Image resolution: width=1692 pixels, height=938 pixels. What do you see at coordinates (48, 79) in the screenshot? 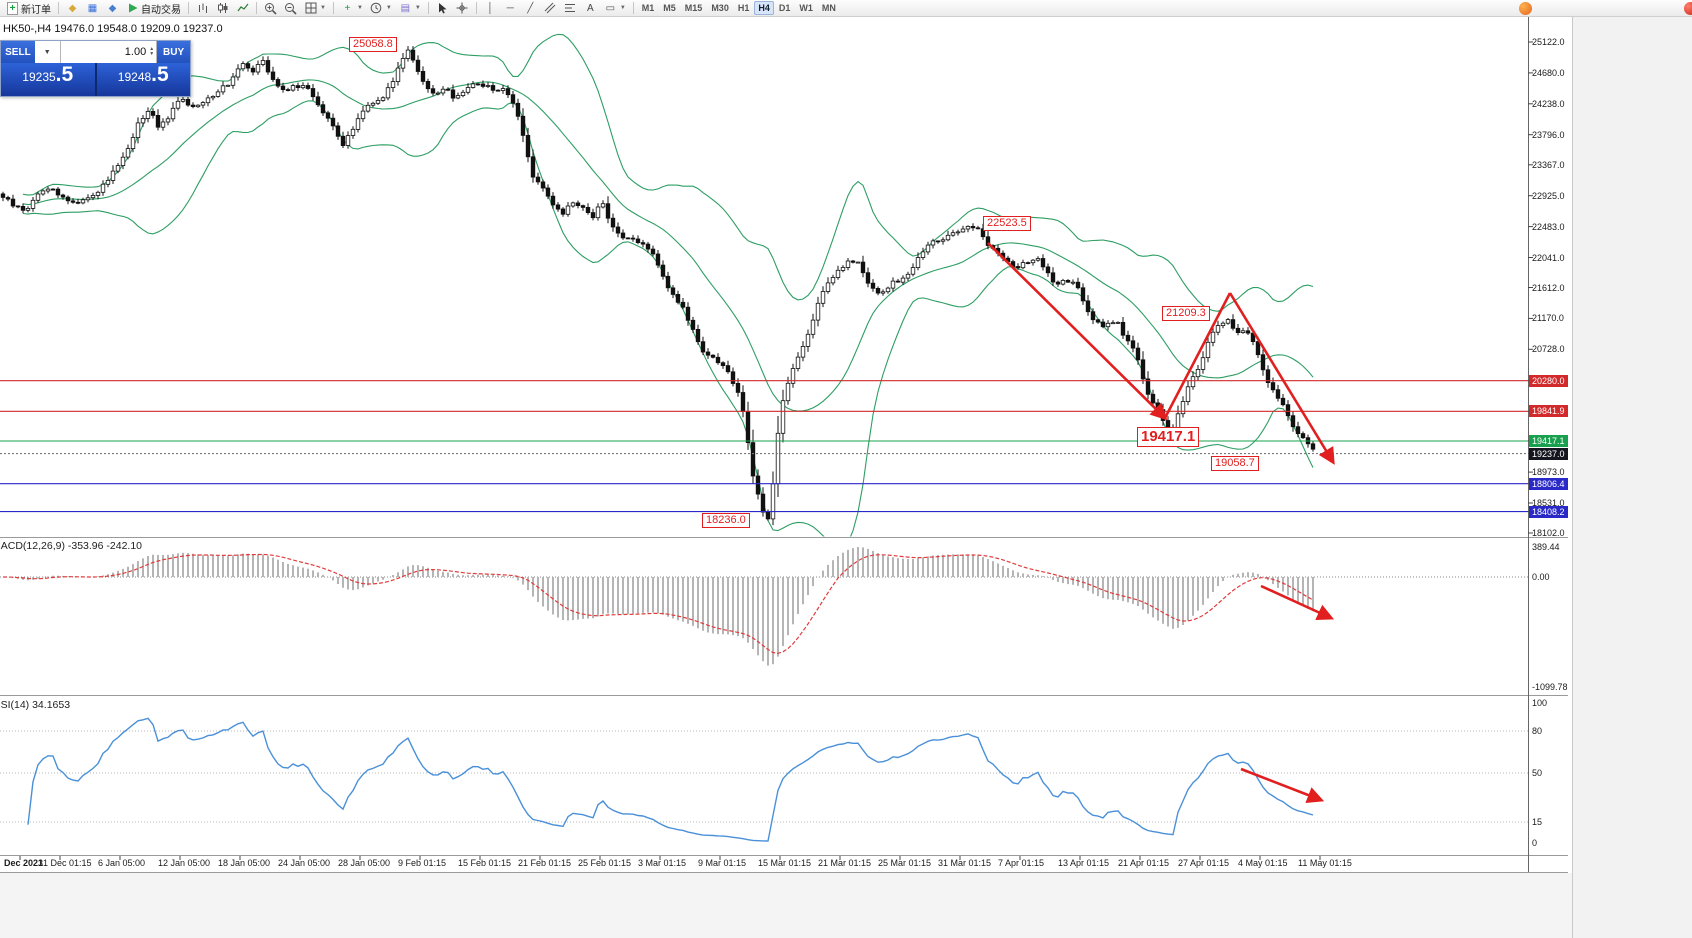
I see `sell-price-button: 19235.5` at bounding box center [48, 79].